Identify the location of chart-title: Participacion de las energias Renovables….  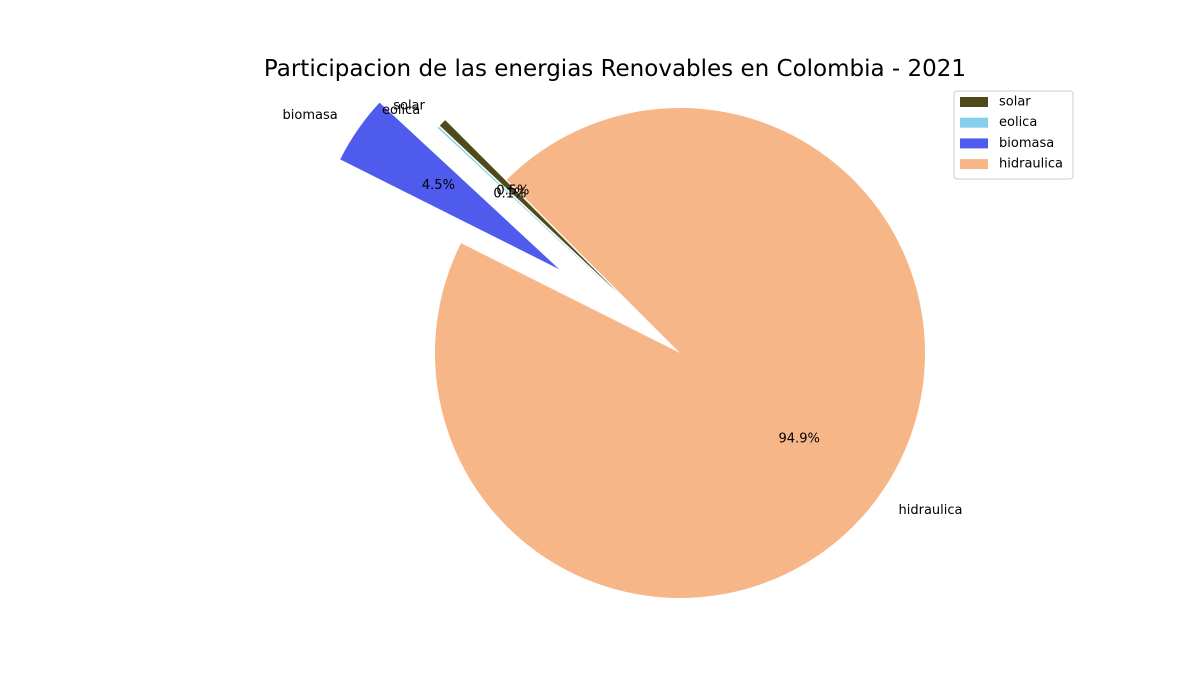
(615, 69).